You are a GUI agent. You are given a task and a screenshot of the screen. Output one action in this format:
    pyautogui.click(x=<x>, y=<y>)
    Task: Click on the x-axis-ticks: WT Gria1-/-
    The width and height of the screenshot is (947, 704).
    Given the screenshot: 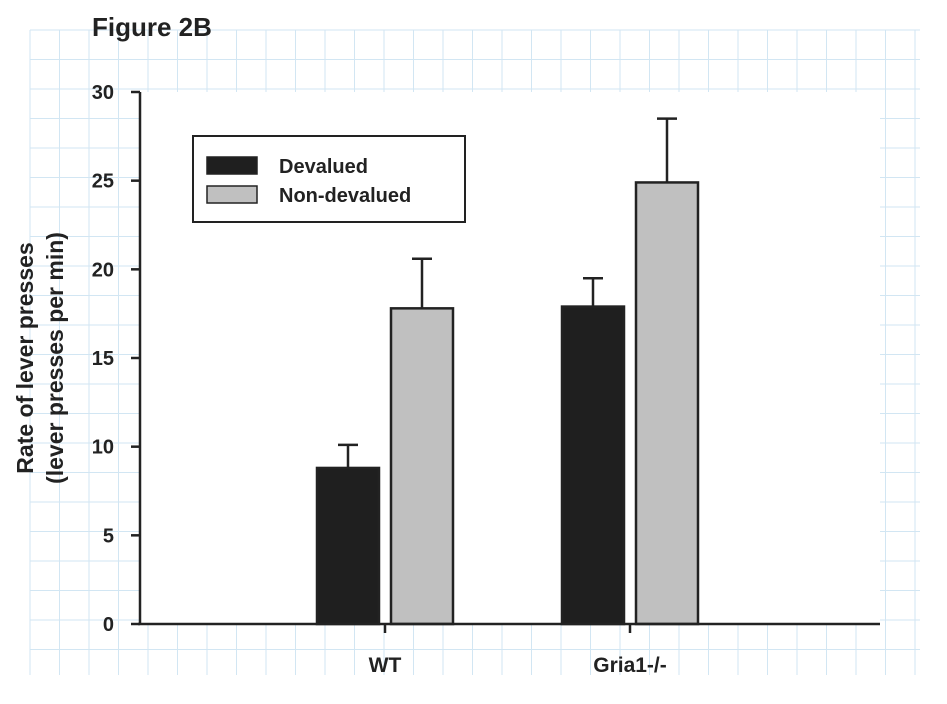 What is the action you would take?
    pyautogui.click(x=518, y=650)
    